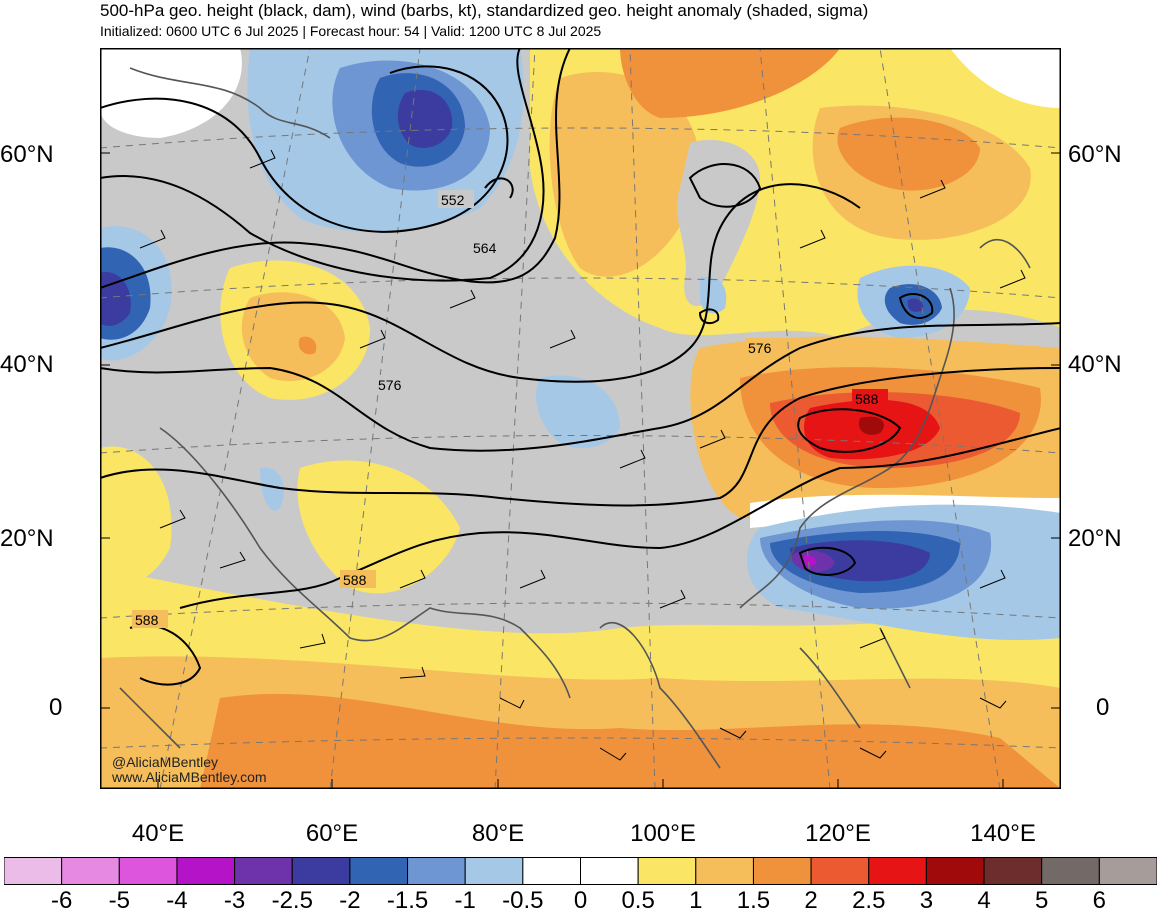 The height and width of the screenshot is (915, 1161). I want to click on colorbar, so click(580, 871).